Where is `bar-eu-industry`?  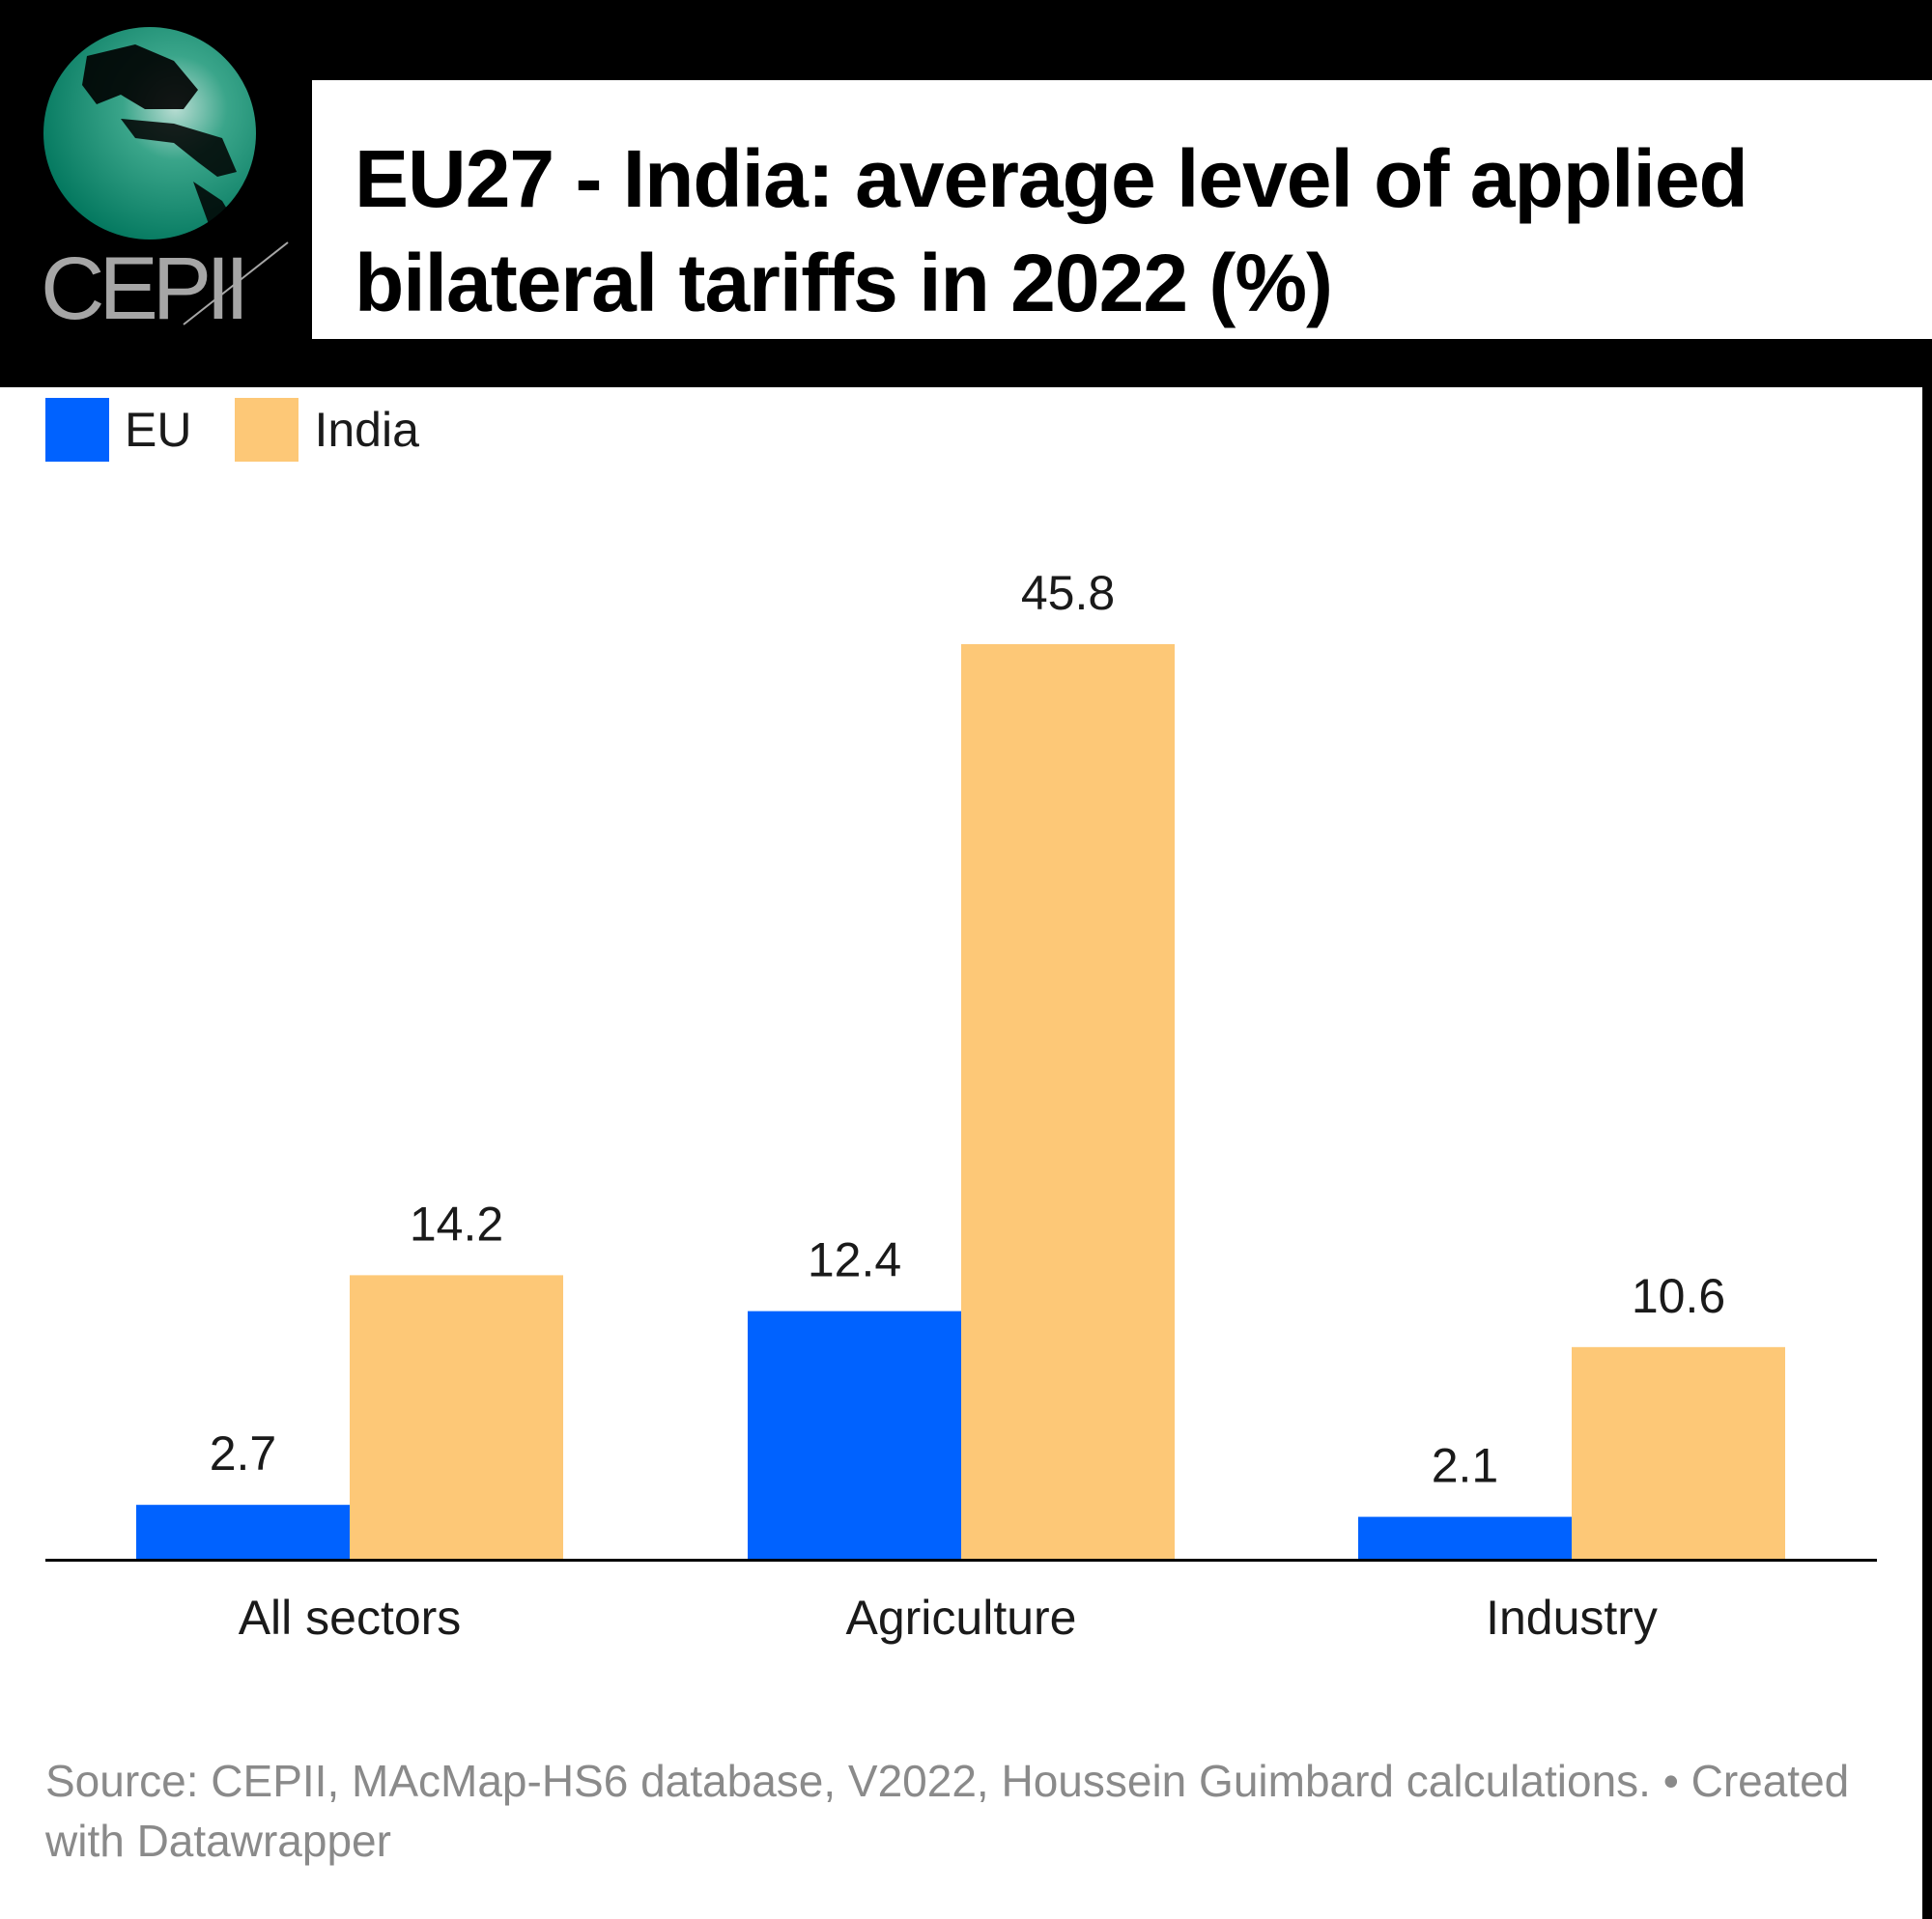 bar-eu-industry is located at coordinates (1465, 1537).